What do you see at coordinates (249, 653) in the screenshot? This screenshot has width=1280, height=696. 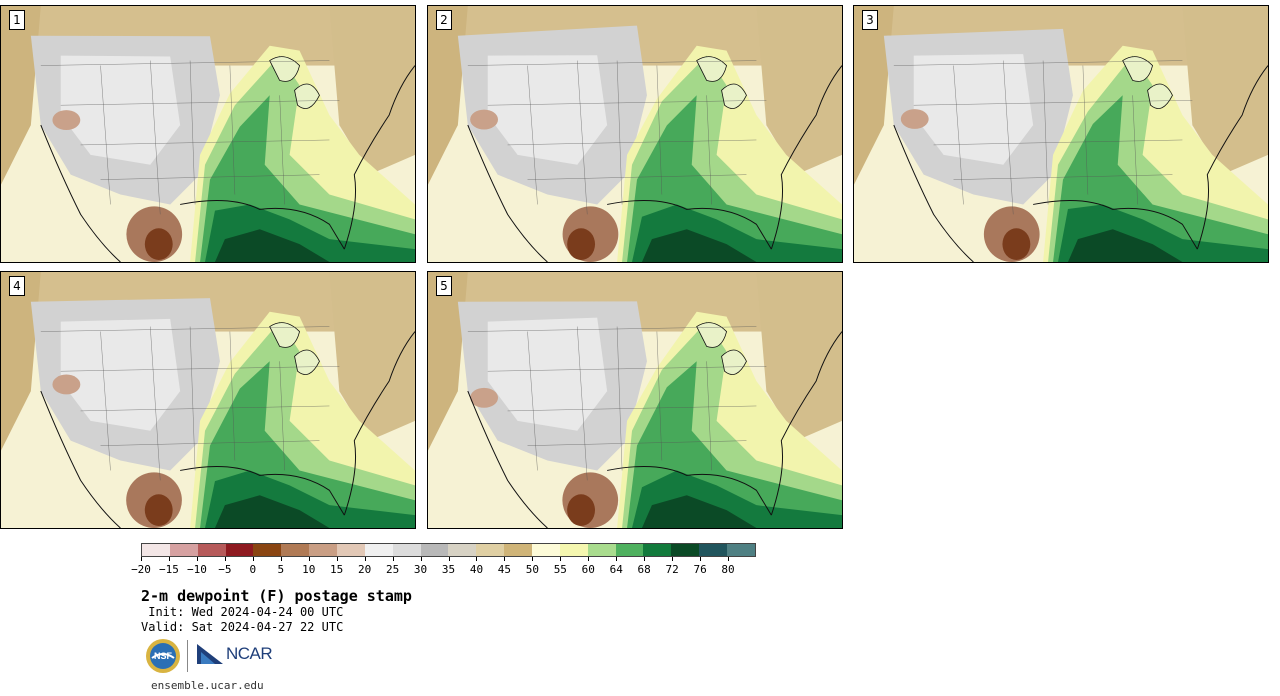 I see `ncar-logo-text: NCAR` at bounding box center [249, 653].